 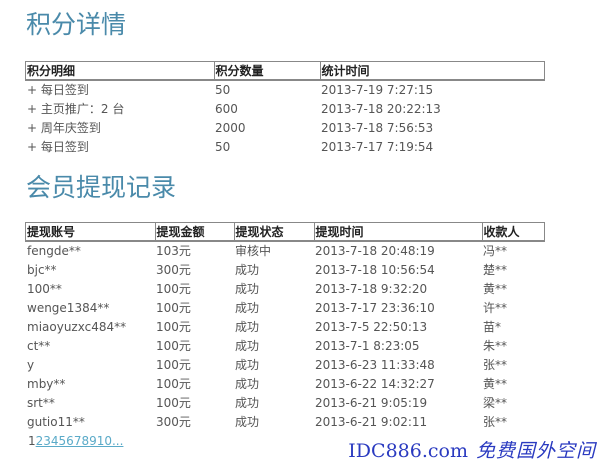 I want to click on table-cell: 2013-7-17 7:19:54, so click(x=377, y=146).